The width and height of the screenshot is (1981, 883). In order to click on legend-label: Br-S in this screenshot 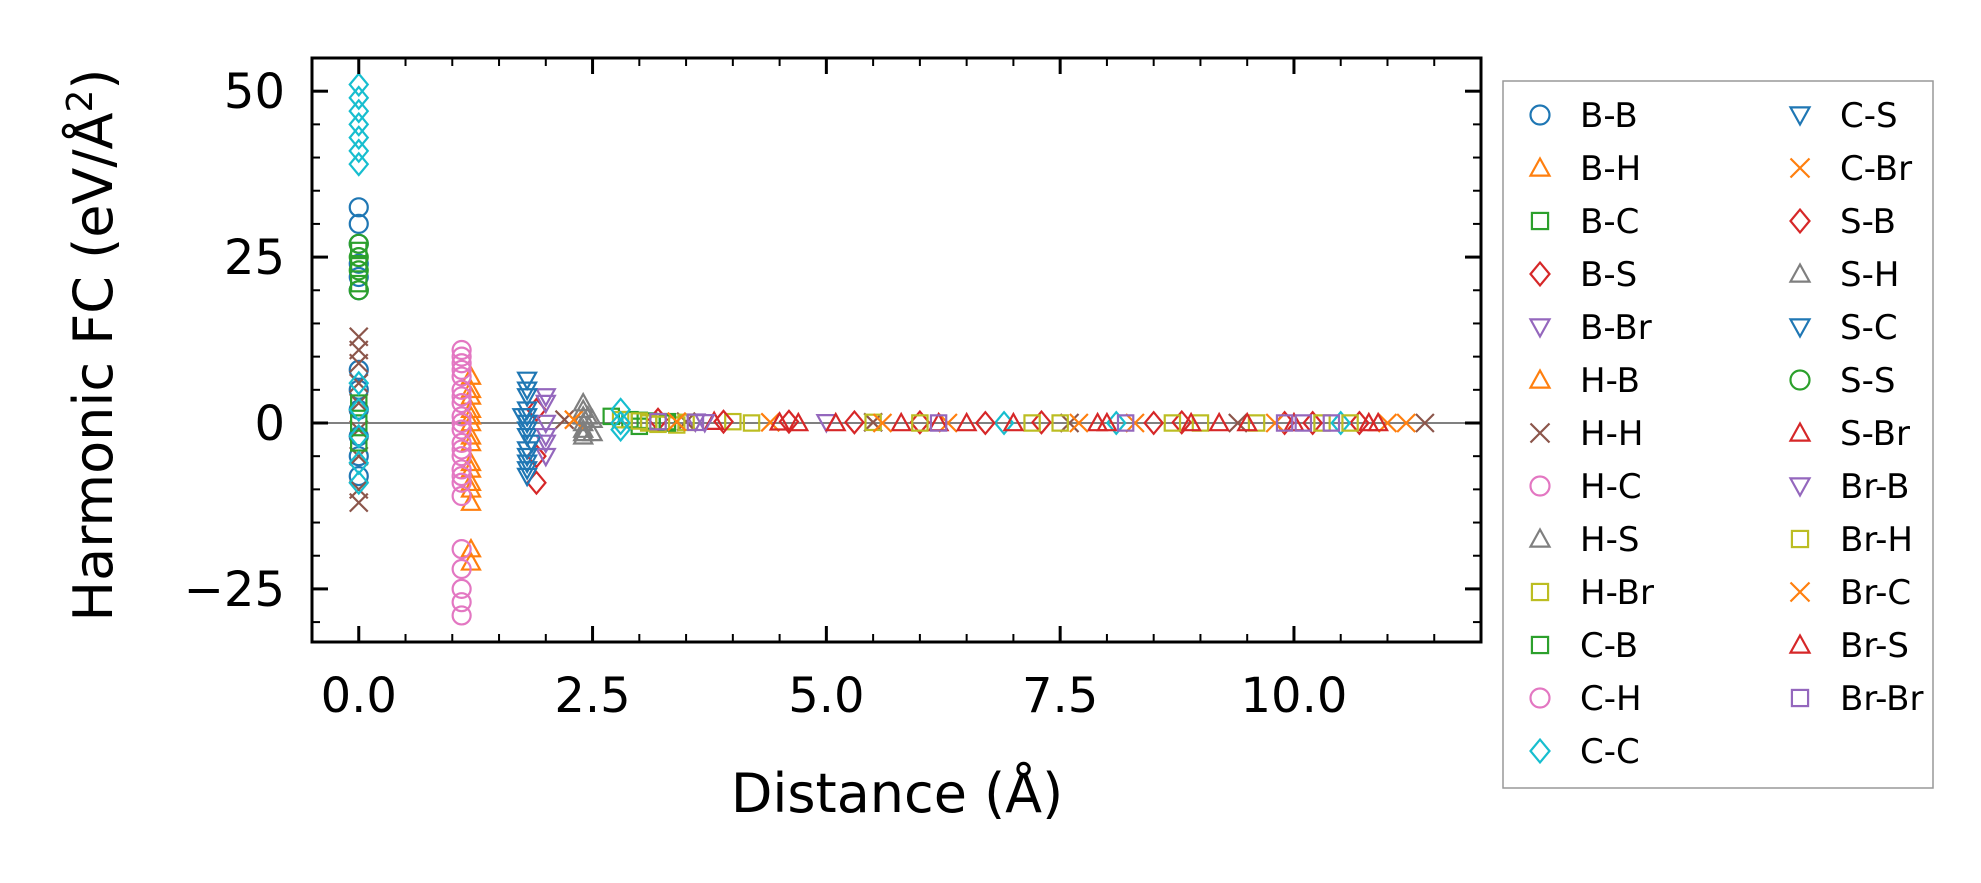, I will do `click(1874, 646)`.